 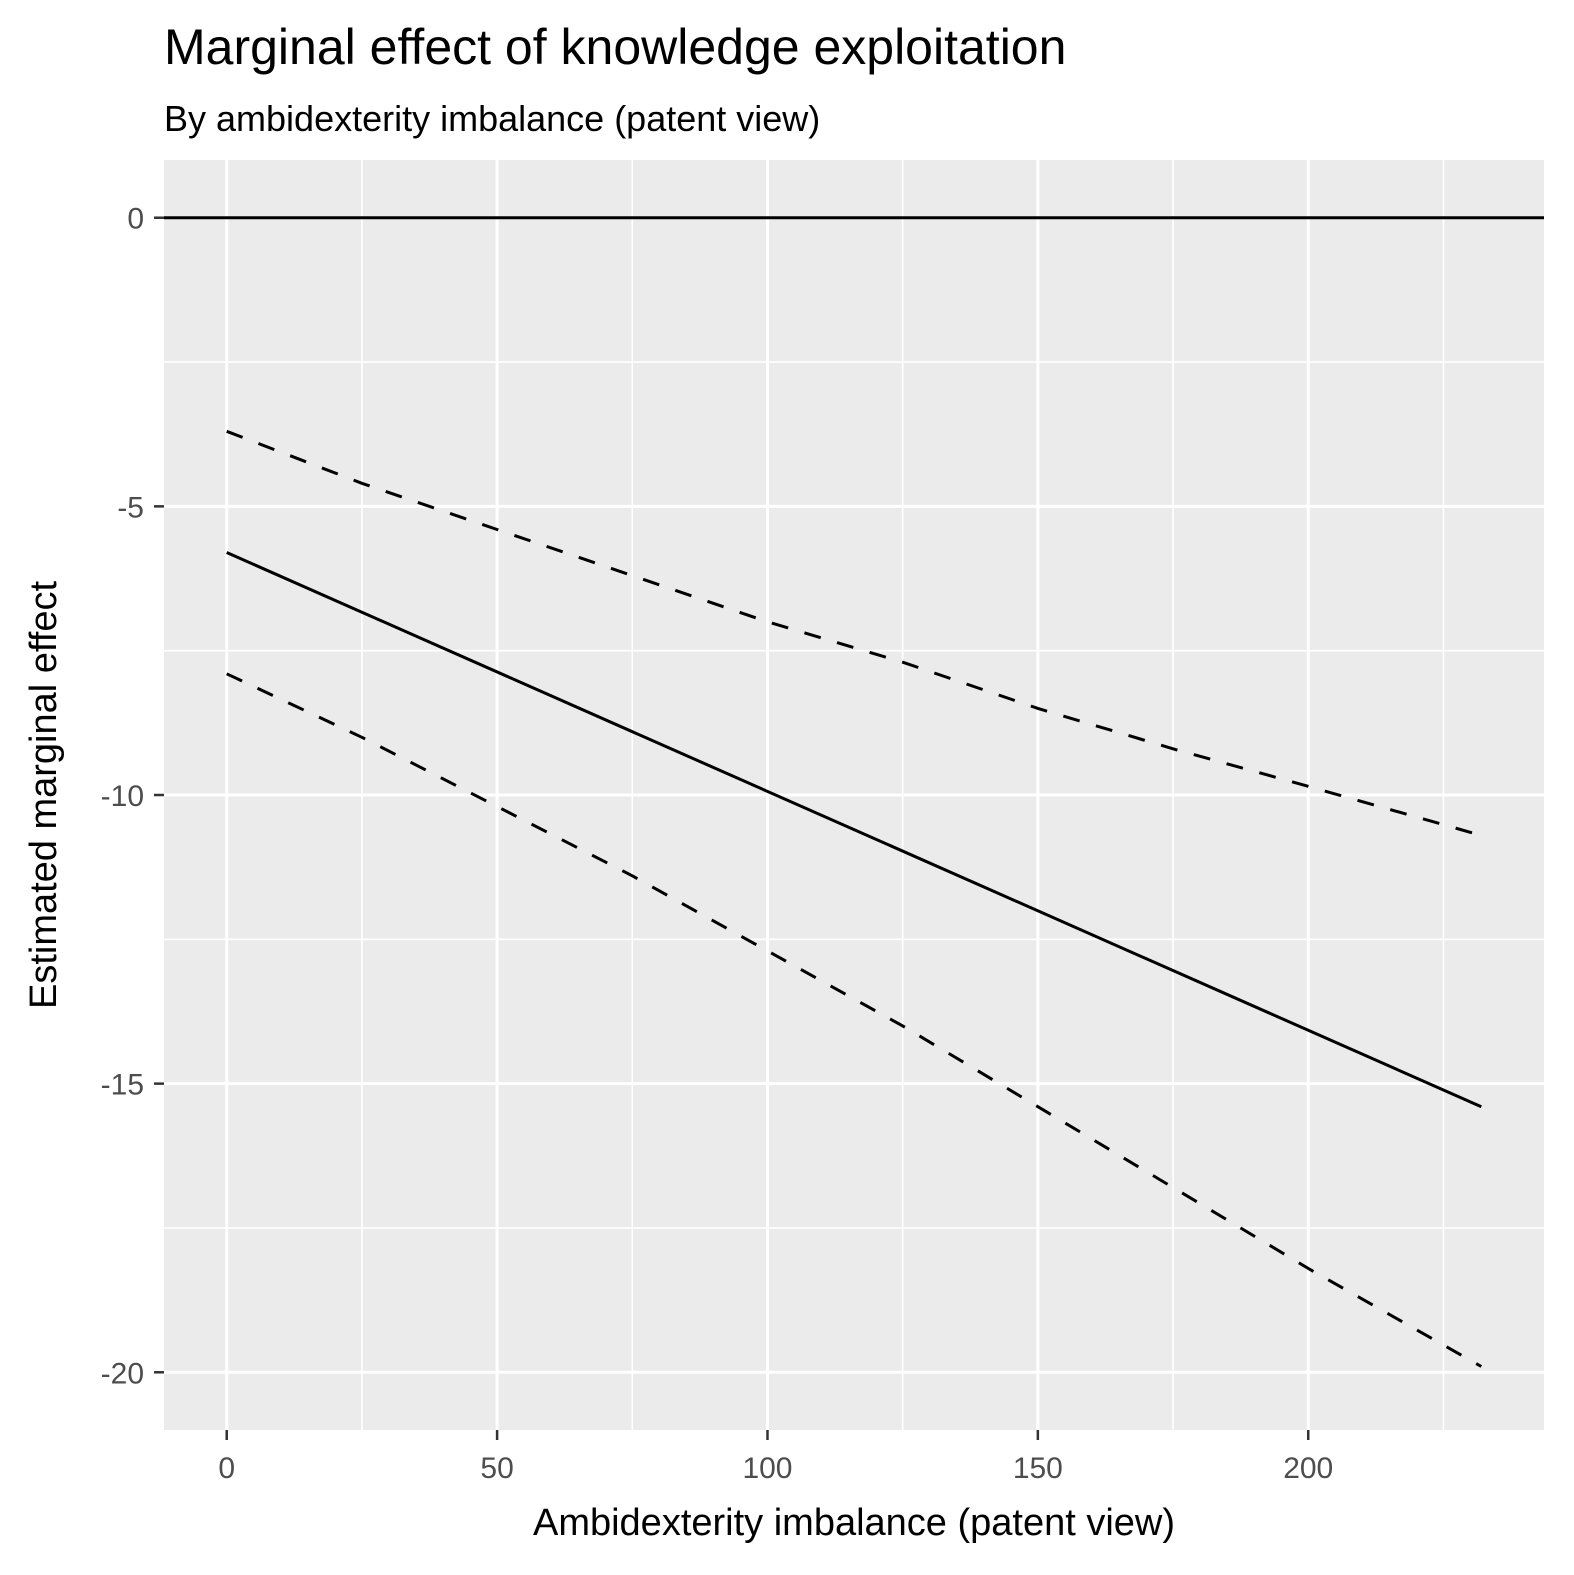 What do you see at coordinates (135, 219) in the screenshot?
I see `y-tick-label: 0` at bounding box center [135, 219].